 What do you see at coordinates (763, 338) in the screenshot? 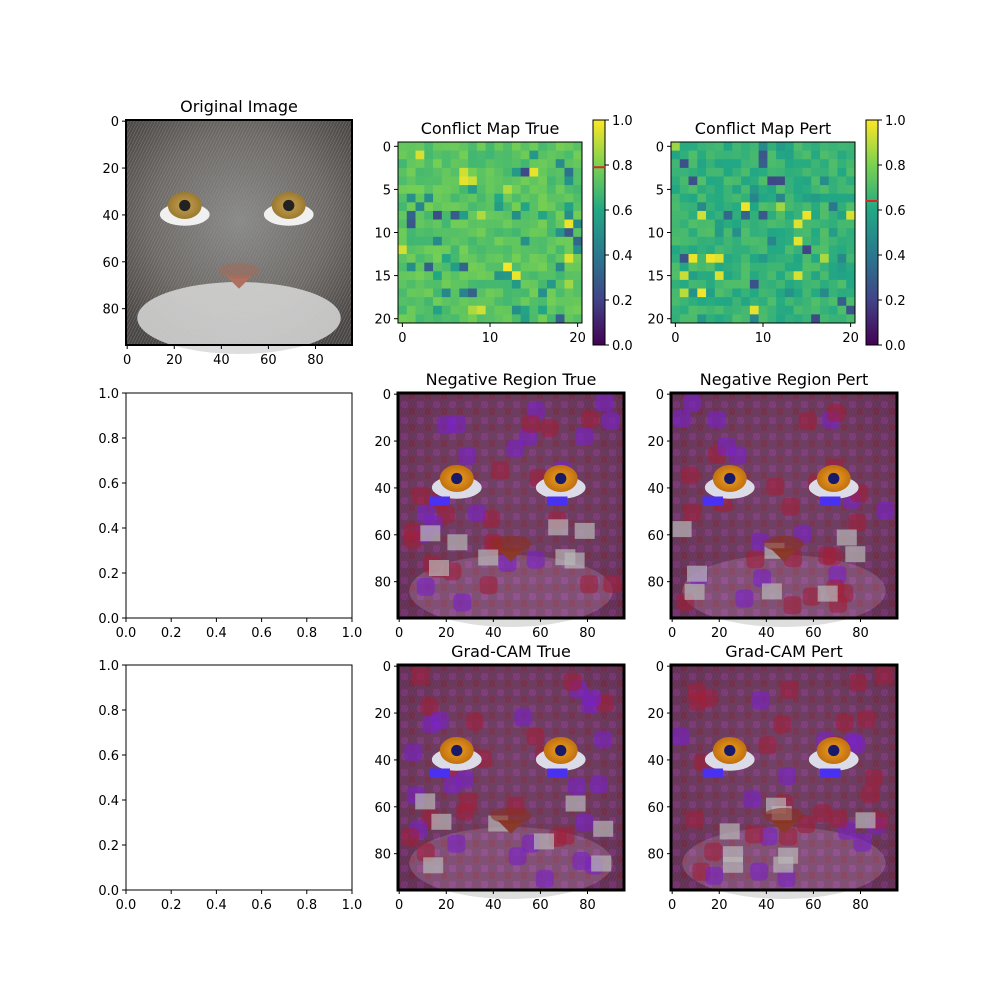
I see `x-tick-label: 10` at bounding box center [763, 338].